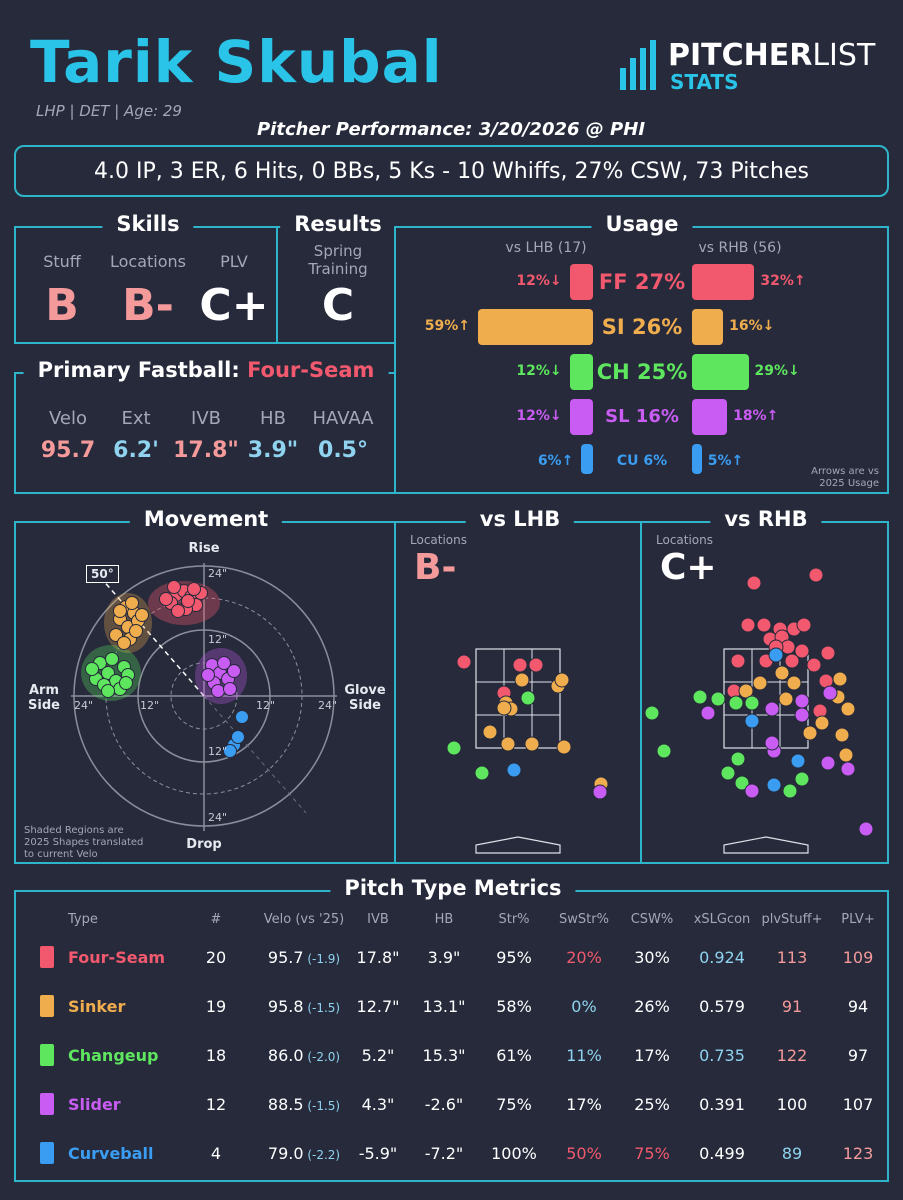 This screenshot has height=1200, width=903. I want to click on metrics-csw: 26%, so click(652, 1006).